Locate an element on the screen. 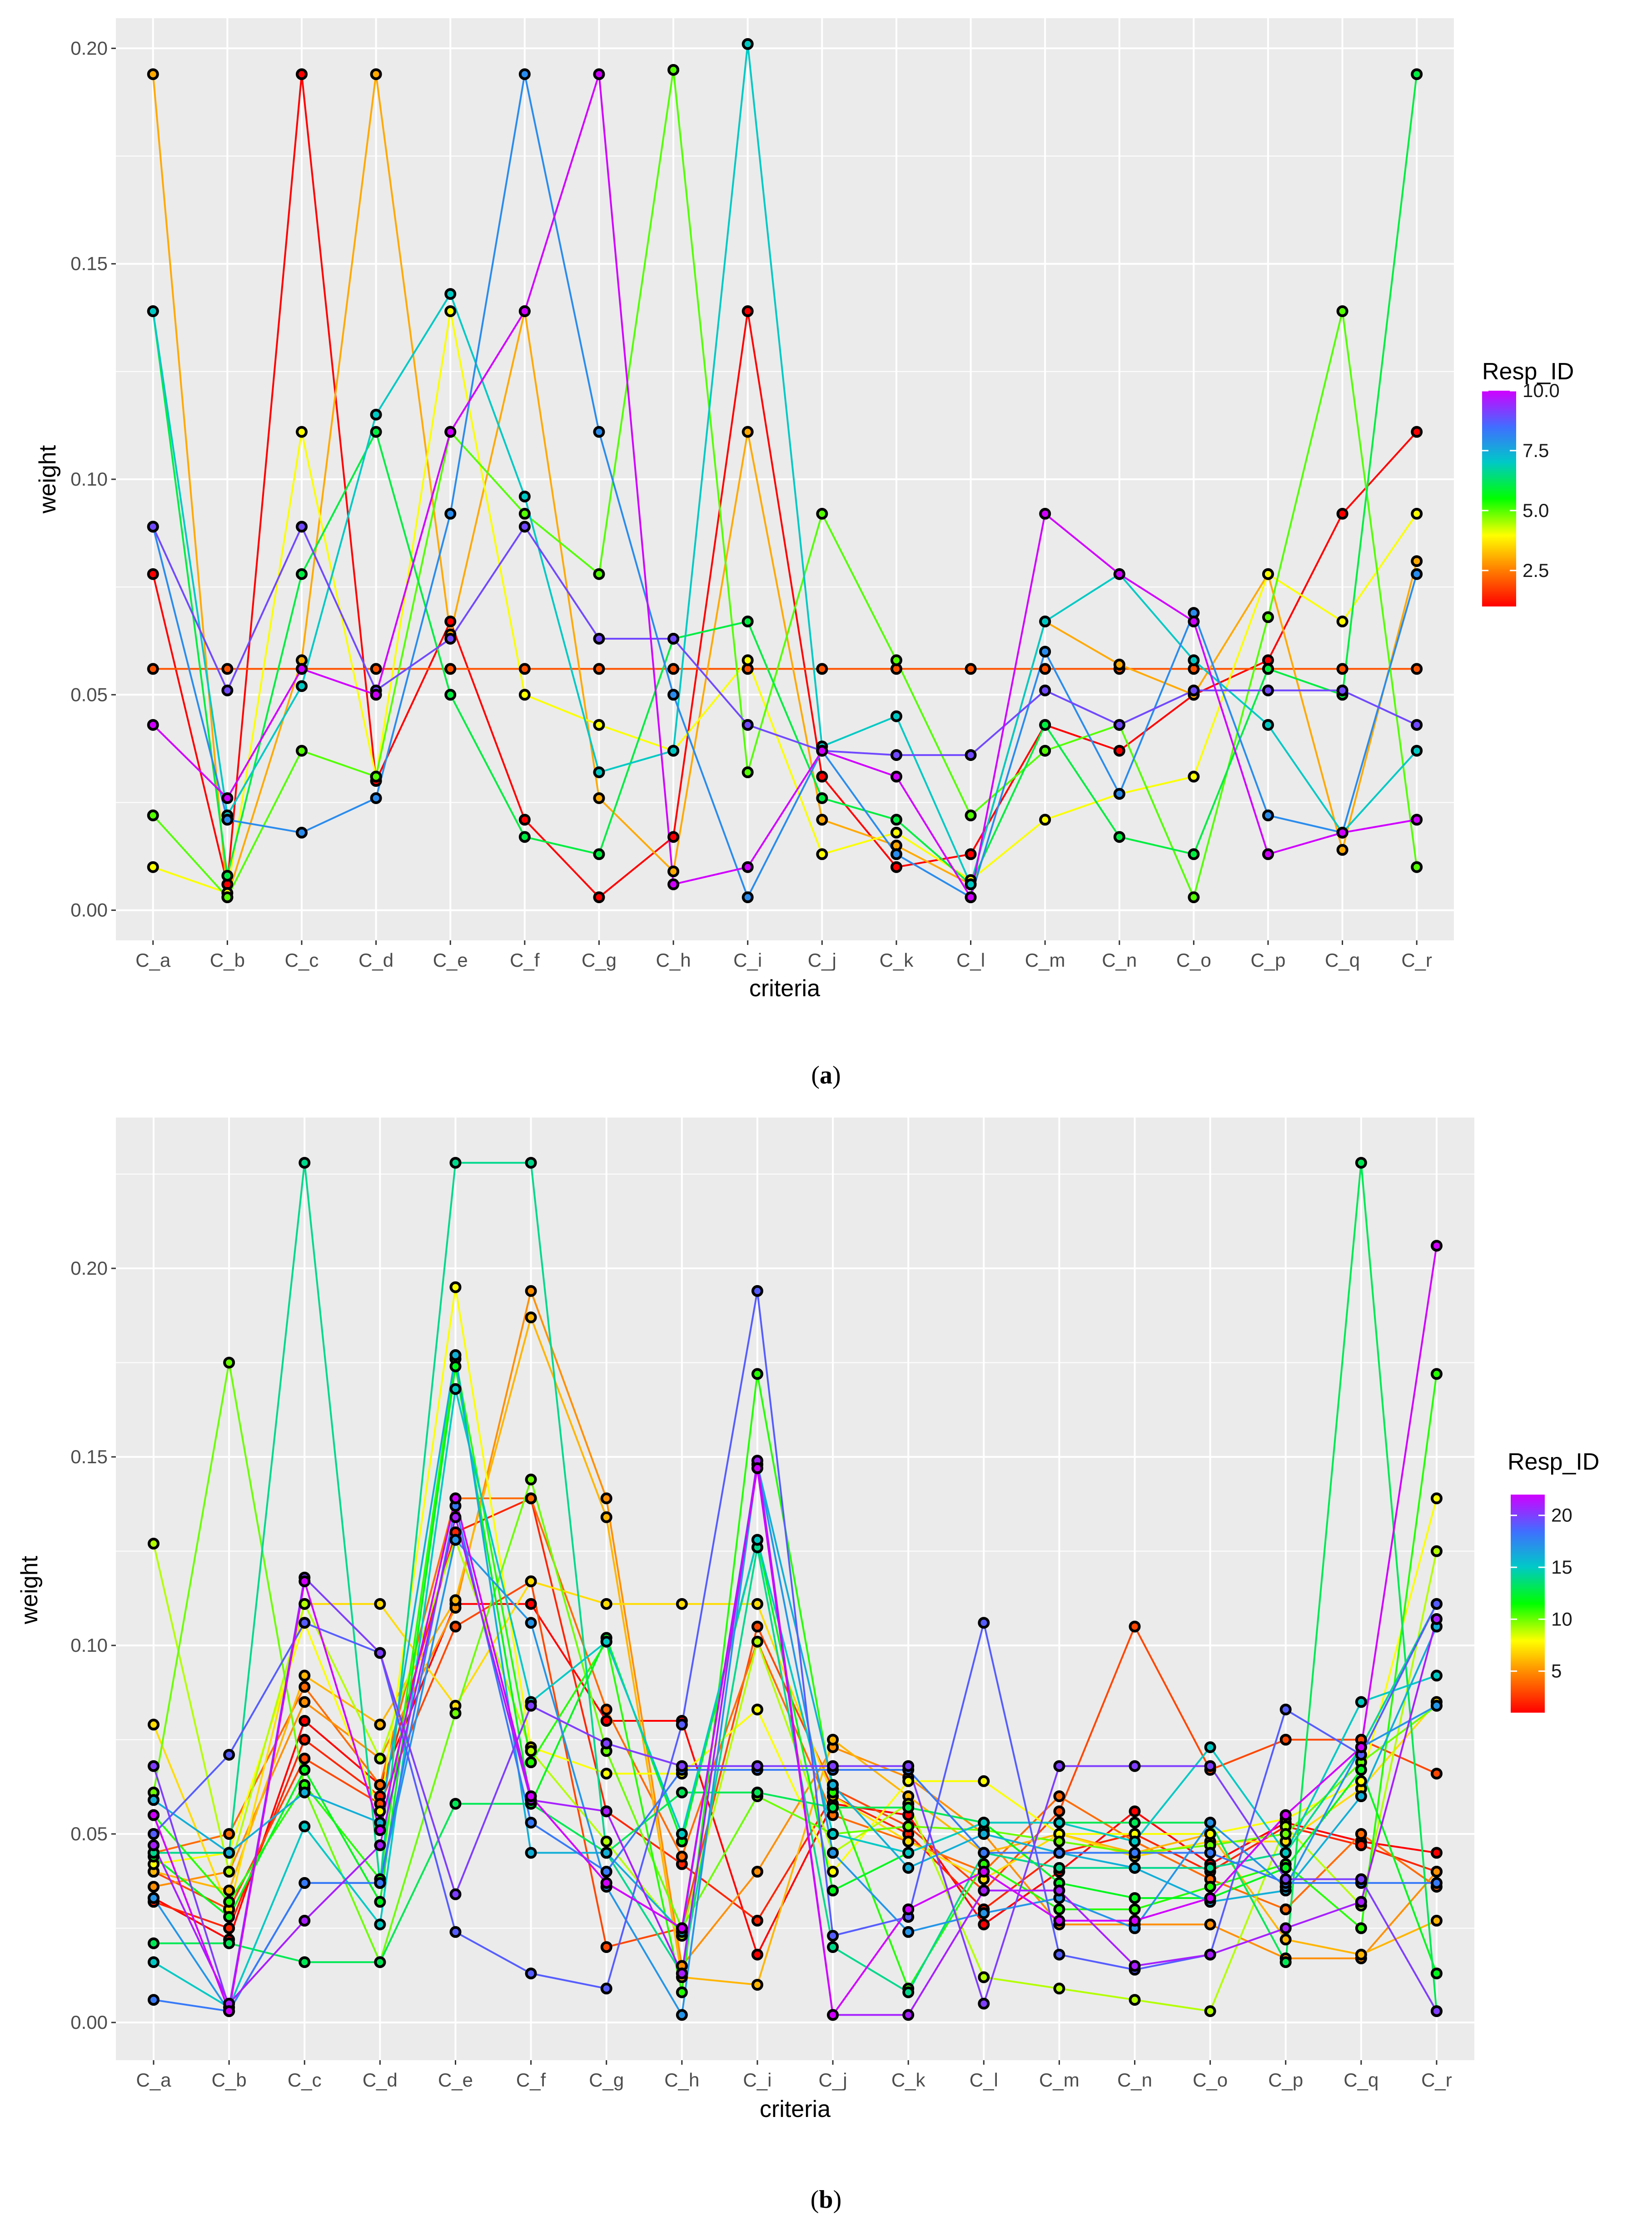 Image resolution: width=1652 pixels, height=2221 pixels. x-tick-label: C_k is located at coordinates (897, 960).